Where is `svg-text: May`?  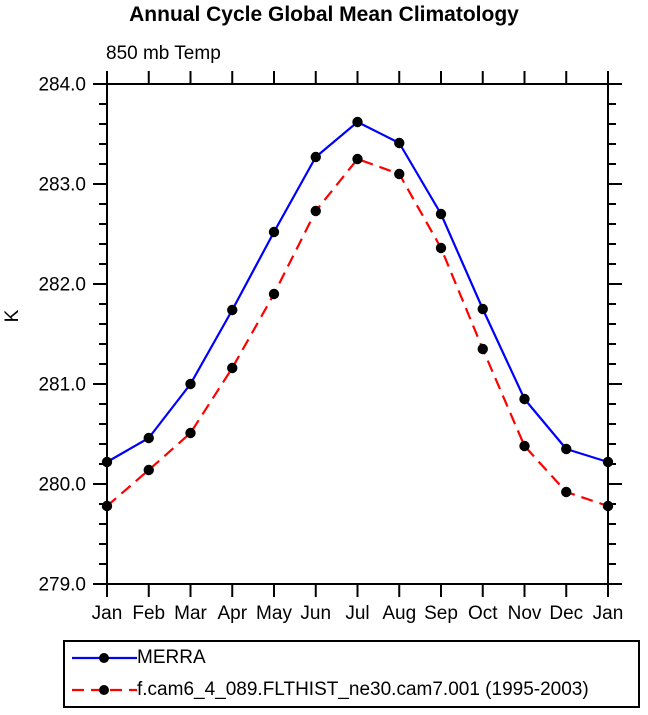
svg-text: May is located at coordinates (274, 613).